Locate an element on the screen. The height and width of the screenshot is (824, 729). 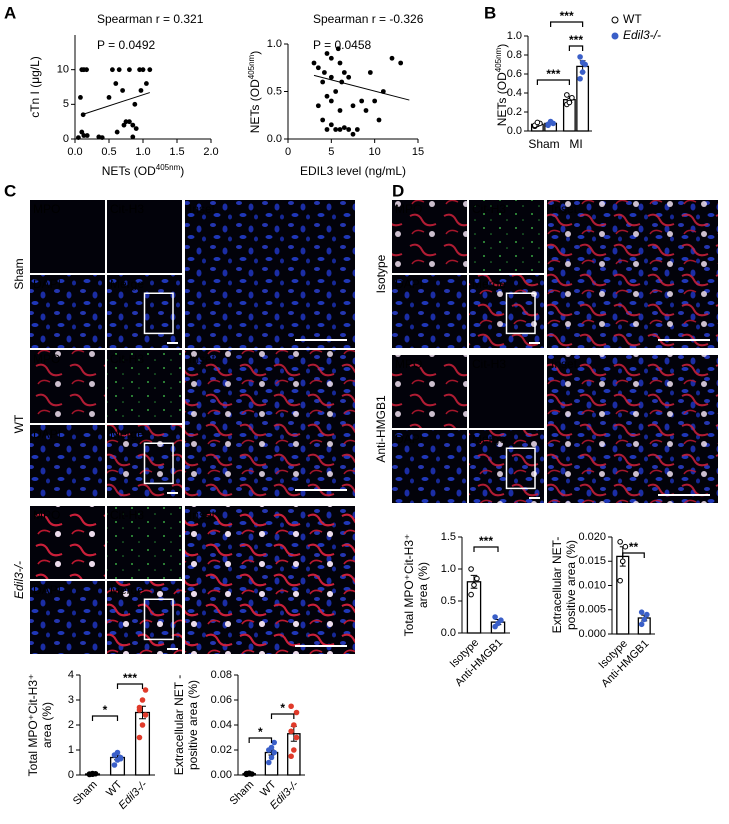
y-tick-label: 0.08 is located at coordinates (221, 675).